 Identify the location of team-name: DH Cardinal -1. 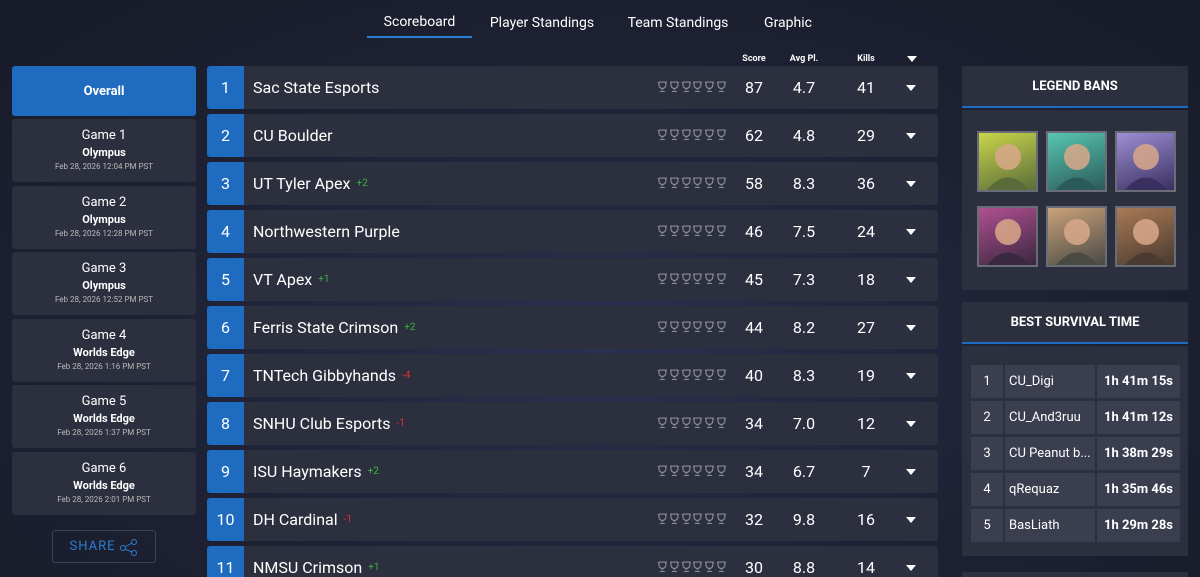
(302, 519).